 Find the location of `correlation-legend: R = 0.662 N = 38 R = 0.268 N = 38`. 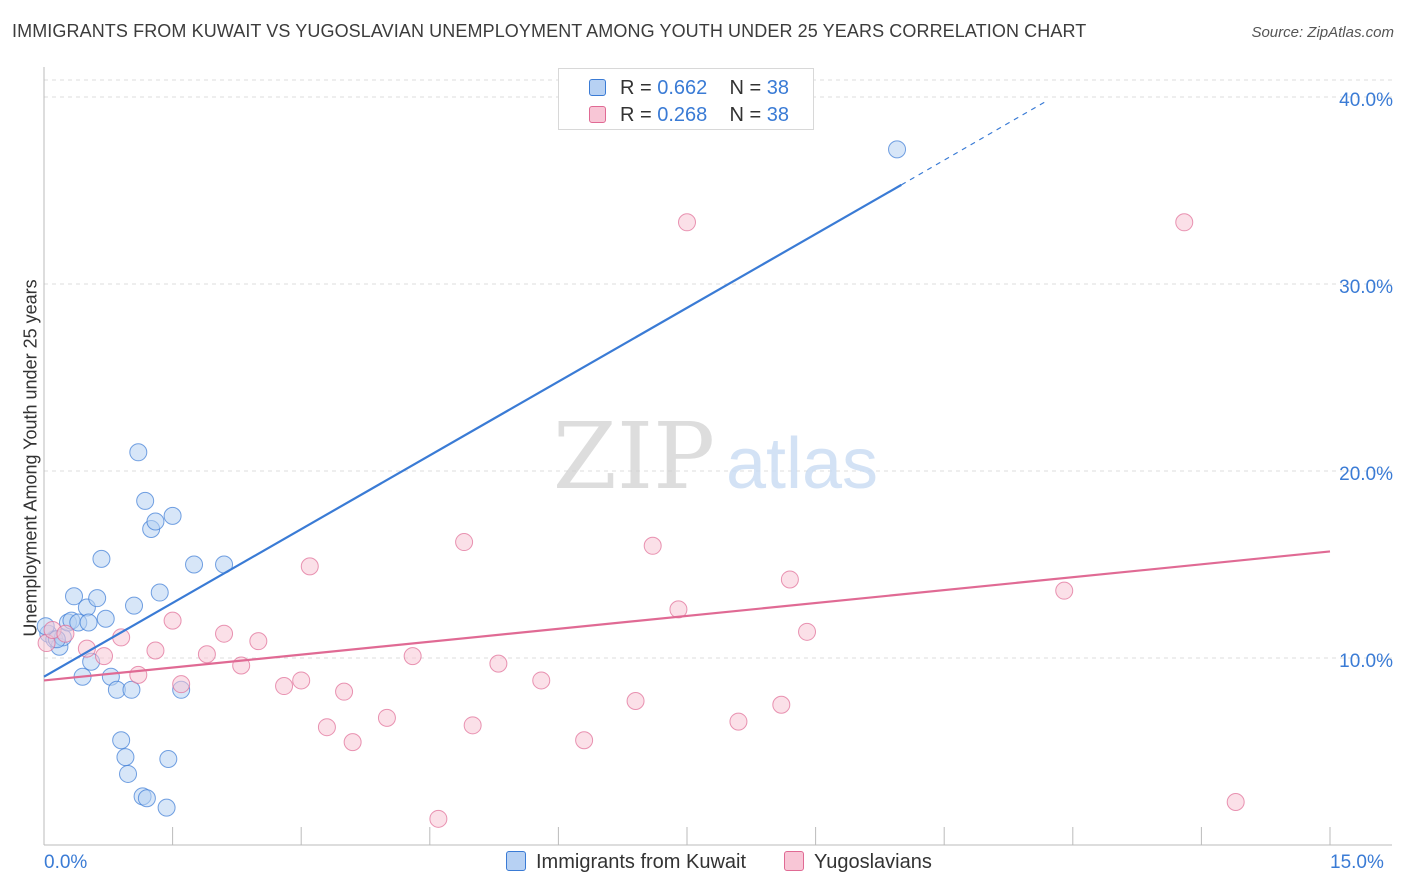

correlation-legend: R = 0.662 N = 38 R = 0.268 N = 38 is located at coordinates (686, 99).